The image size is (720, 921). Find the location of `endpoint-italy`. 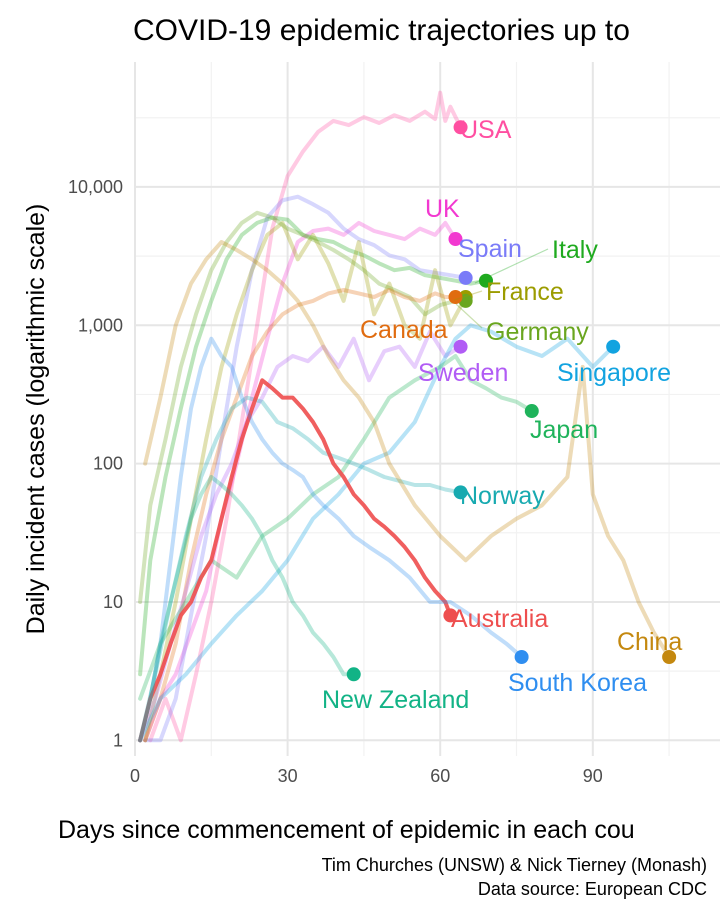

endpoint-italy is located at coordinates (486, 280).